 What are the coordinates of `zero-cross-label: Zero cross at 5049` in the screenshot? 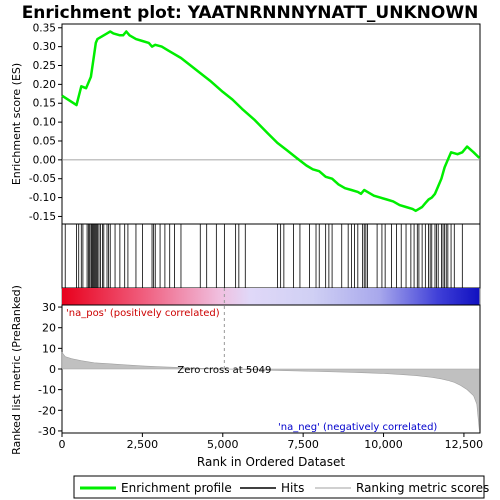 It's located at (224, 370).